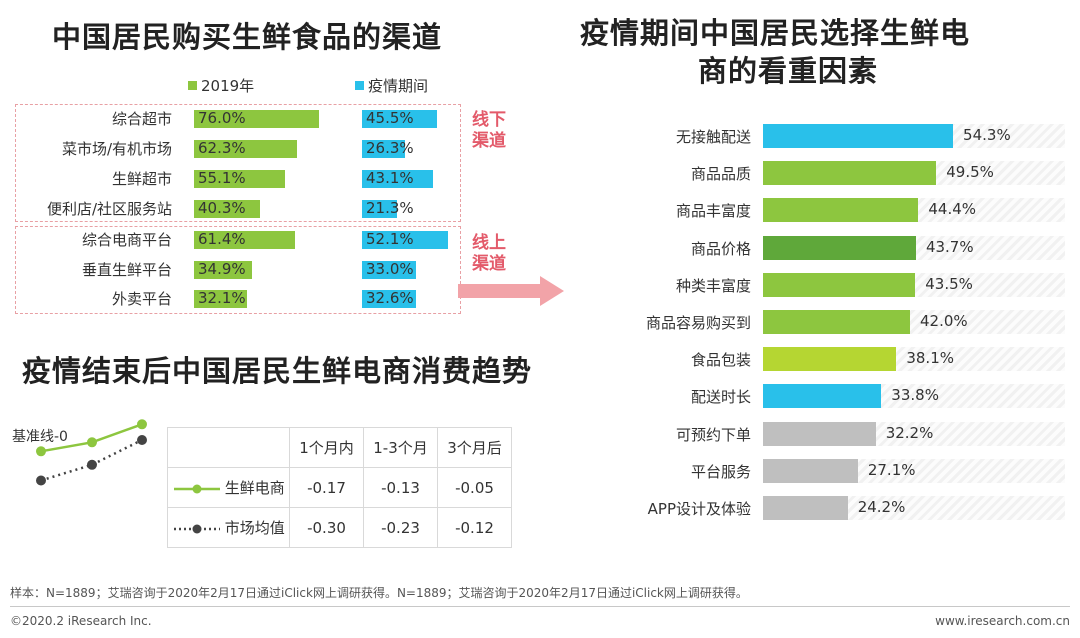 Image resolution: width=1080 pixels, height=638 pixels. I want to click on legend-2019: 2019年, so click(221, 85).